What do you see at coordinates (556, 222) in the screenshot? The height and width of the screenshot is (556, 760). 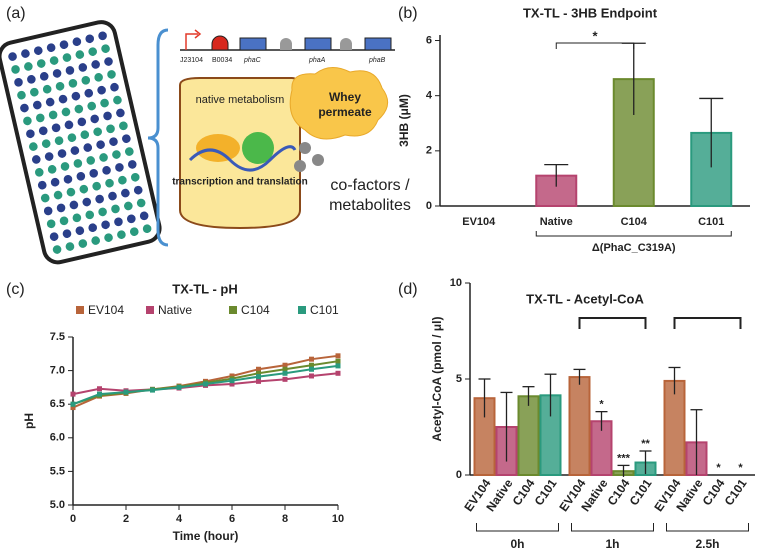 I see `x-tick-label: Native` at bounding box center [556, 222].